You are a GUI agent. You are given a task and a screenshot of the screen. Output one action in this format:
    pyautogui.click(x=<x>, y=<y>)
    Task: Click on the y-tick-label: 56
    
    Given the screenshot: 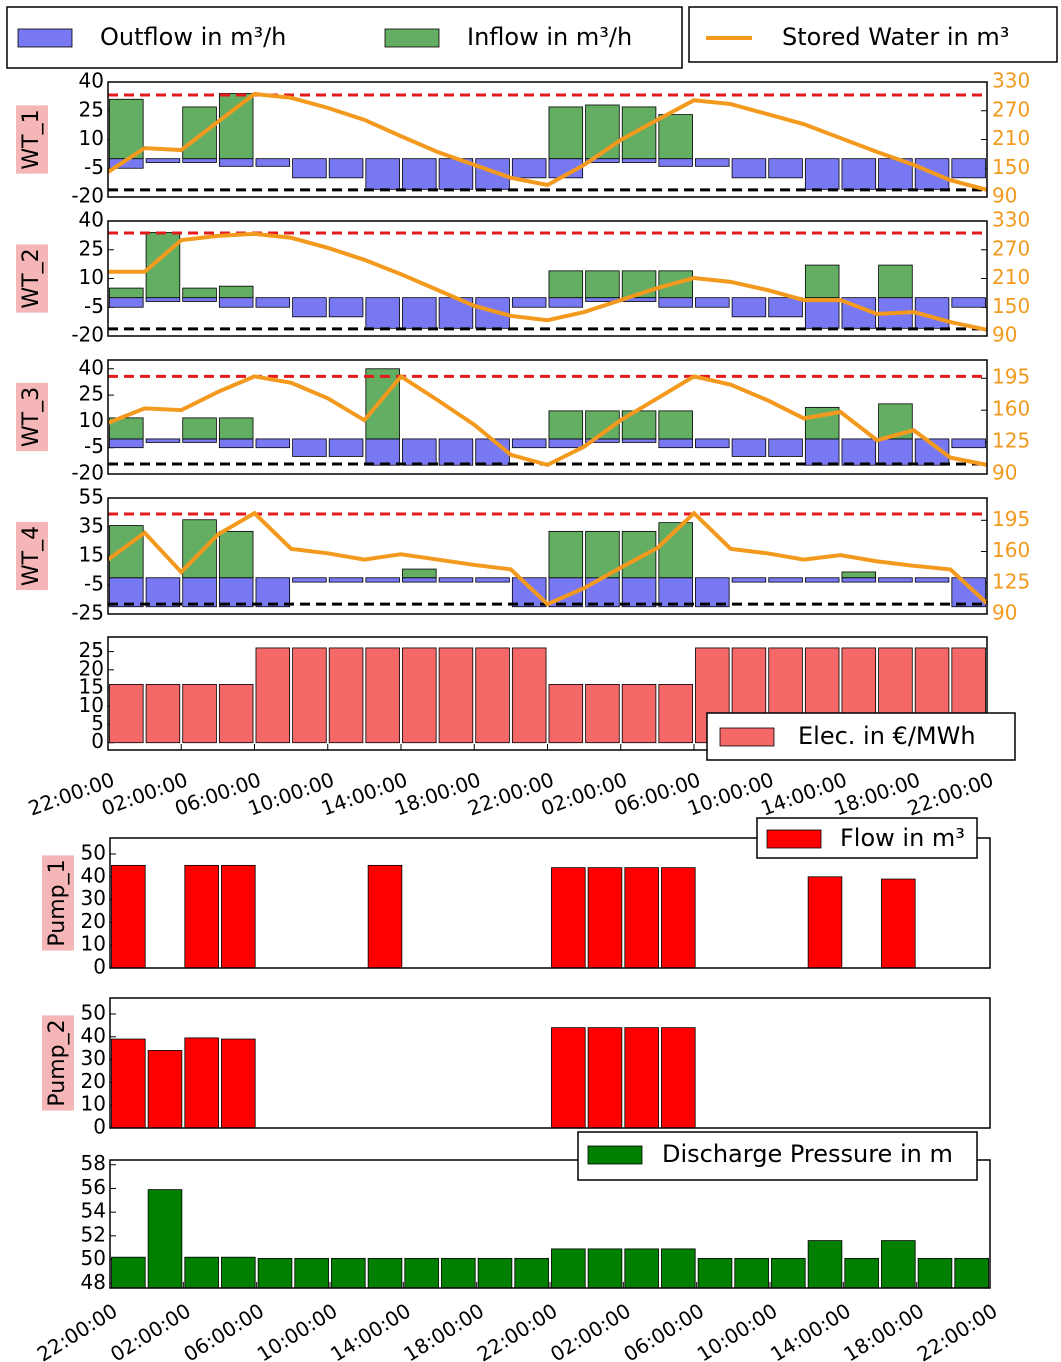 What is the action you would take?
    pyautogui.click(x=93, y=1187)
    